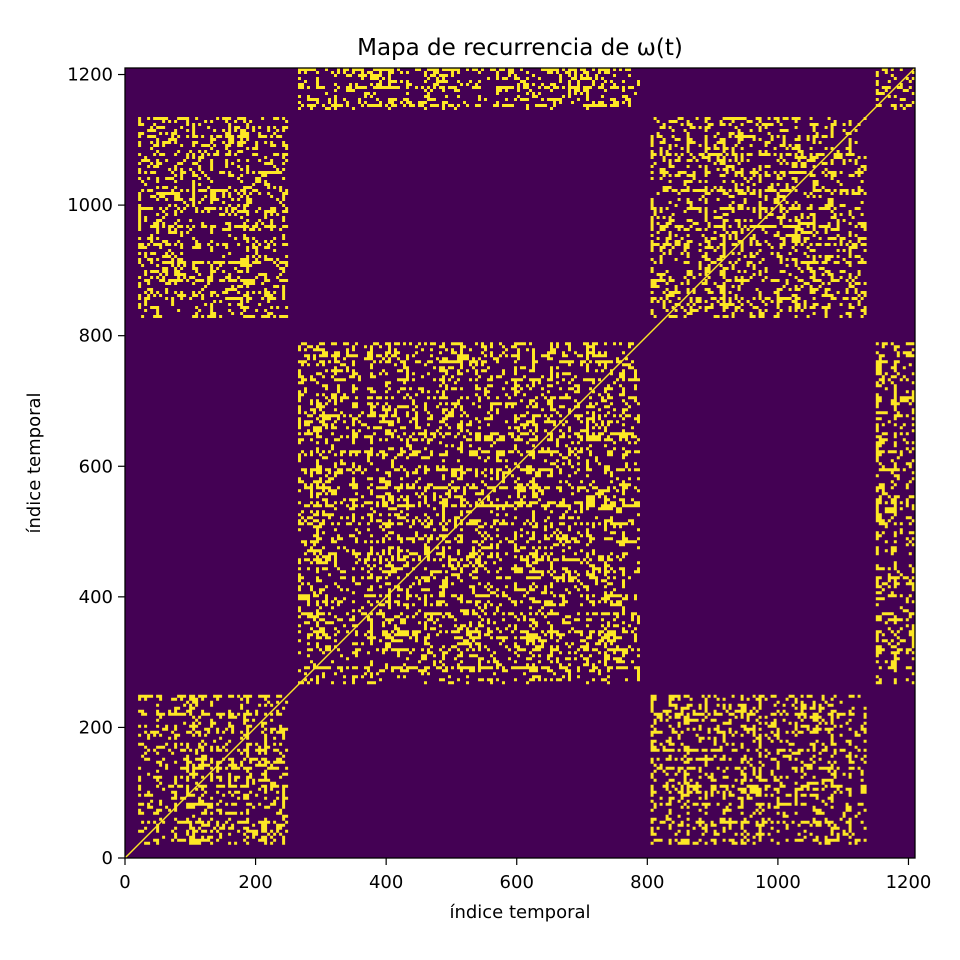 The height and width of the screenshot is (960, 960). Describe the element at coordinates (96, 336) in the screenshot. I see `y-tick-label: 800` at that location.